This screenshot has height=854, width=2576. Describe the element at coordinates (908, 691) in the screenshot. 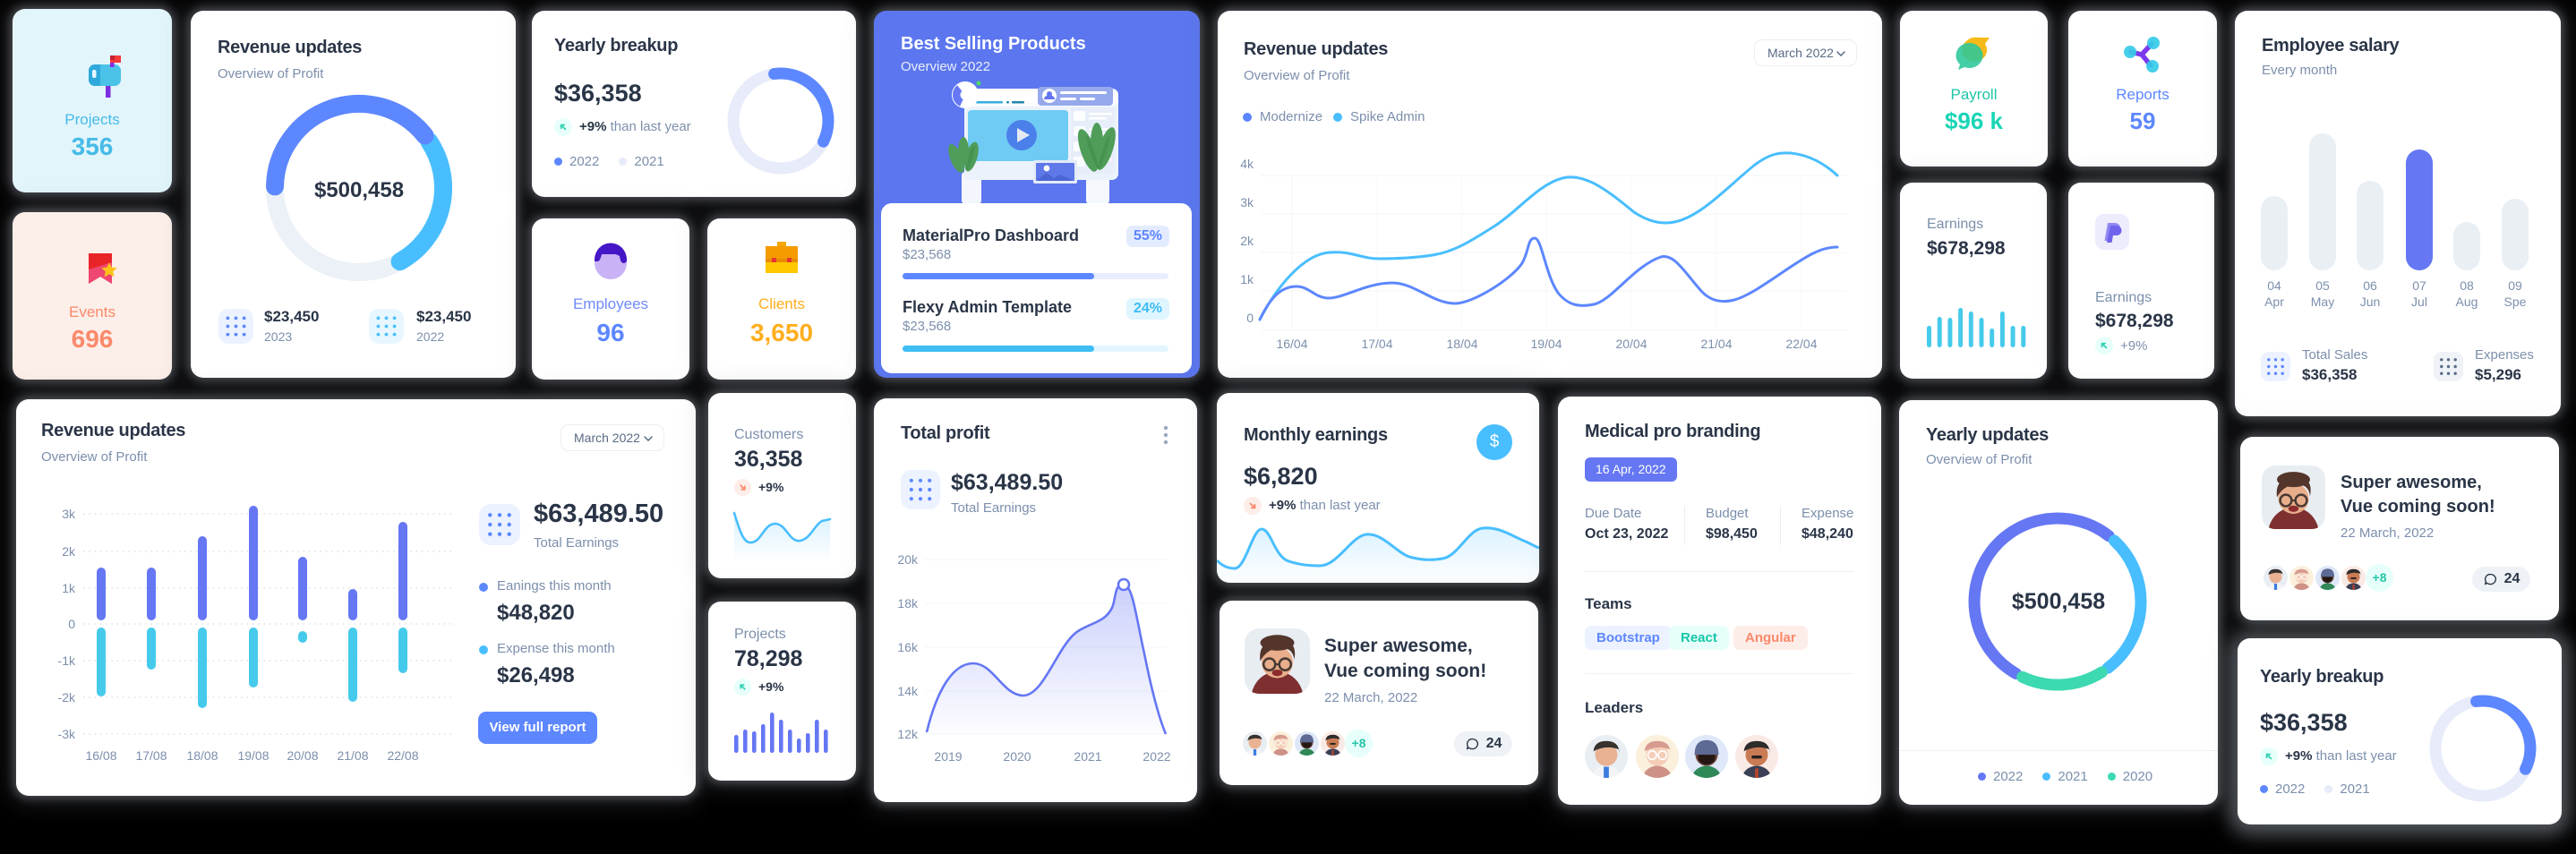

I see `svg-text: 14k` at that location.